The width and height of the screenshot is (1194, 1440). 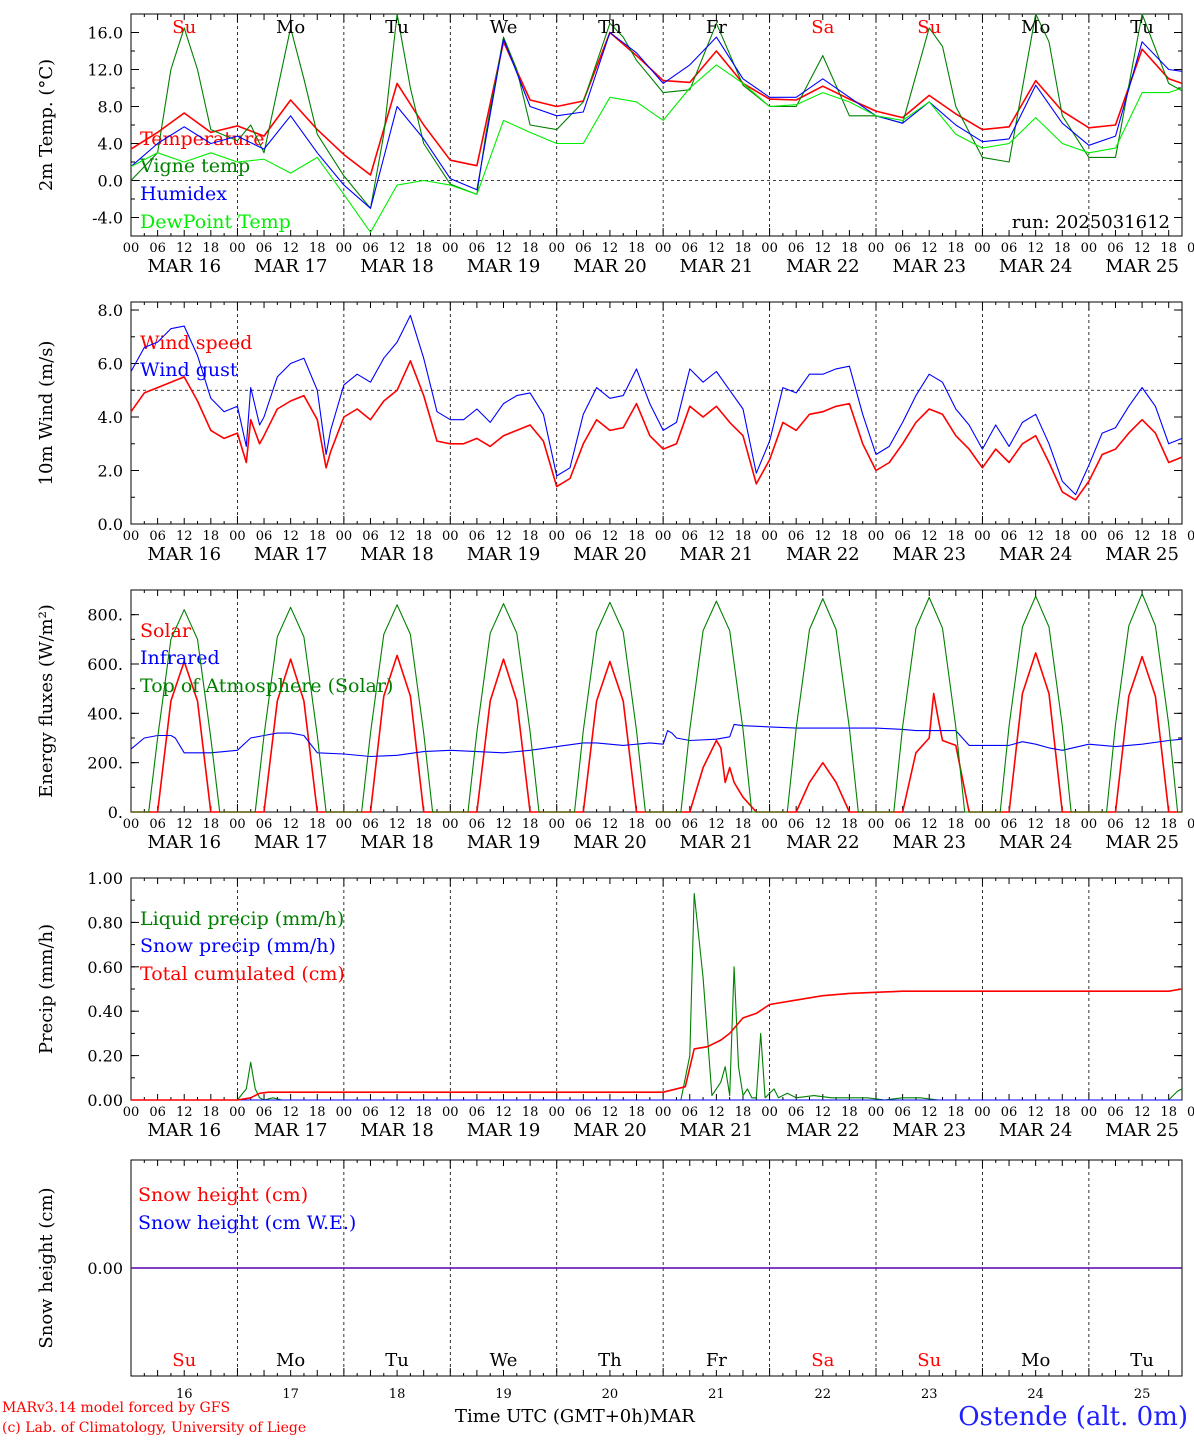 What do you see at coordinates (1142, 1360) in the screenshot?
I see `weekday-label: Tu` at bounding box center [1142, 1360].